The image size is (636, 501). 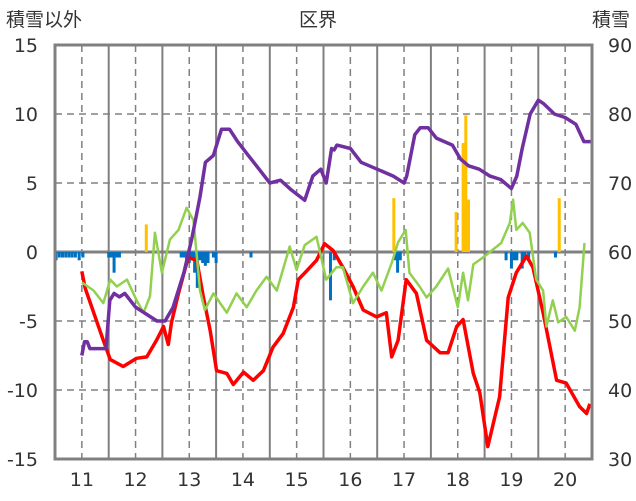 I want to click on y-left-tick-label: 0, so click(x=32, y=253).